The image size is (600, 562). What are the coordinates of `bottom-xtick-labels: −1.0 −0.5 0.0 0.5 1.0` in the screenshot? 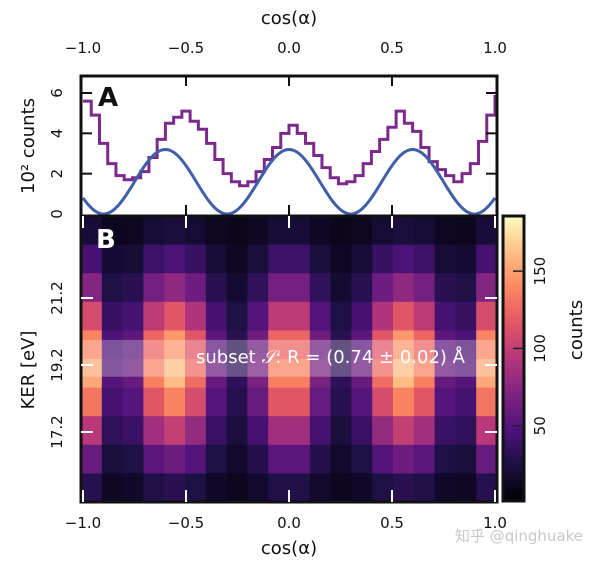 It's located at (286, 523).